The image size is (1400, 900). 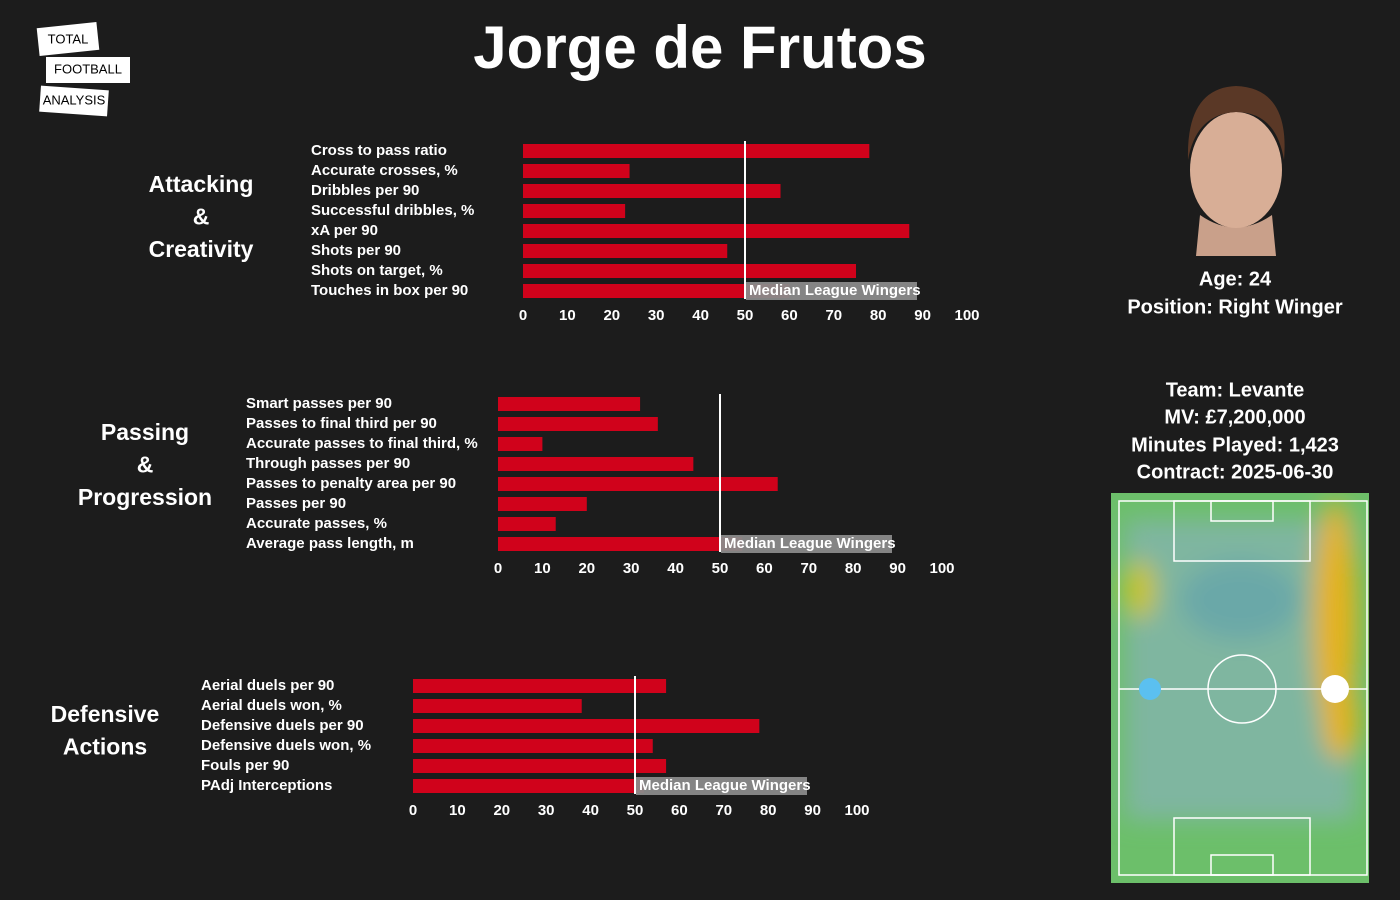 What do you see at coordinates (351, 483) in the screenshot?
I see `category-label: Passes to penalty area per 90` at bounding box center [351, 483].